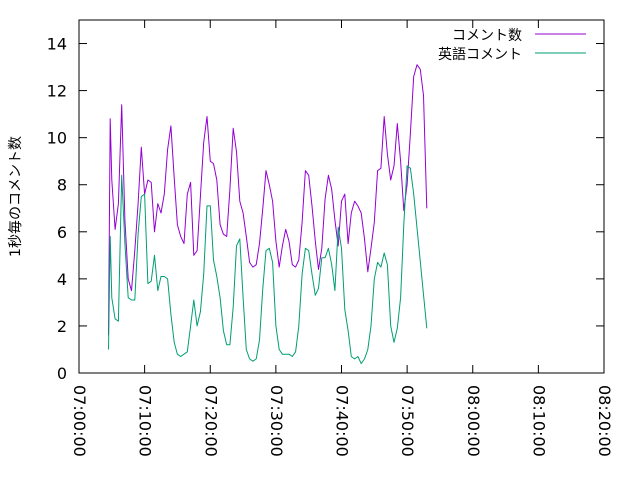 This screenshot has width=640, height=480. Describe the element at coordinates (16, 196) in the screenshot. I see `y-axis-label: 1秒毎のコメント数` at that location.